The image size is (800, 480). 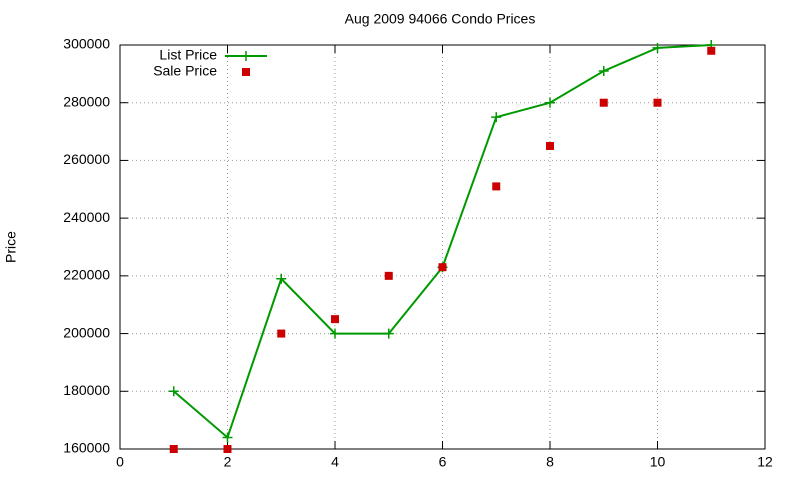 What do you see at coordinates (228, 462) in the screenshot?
I see `x-tick-label: 2` at bounding box center [228, 462].